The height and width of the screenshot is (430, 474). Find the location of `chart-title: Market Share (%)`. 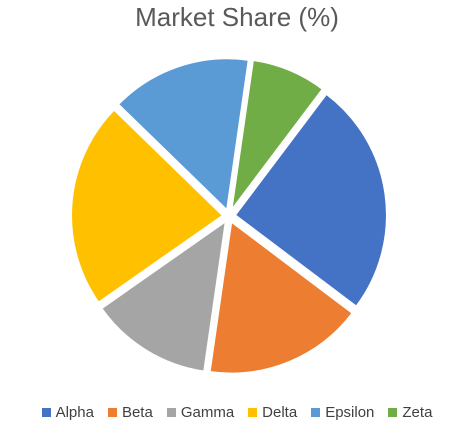

chart-title: Market Share (%) is located at coordinates (237, 17).